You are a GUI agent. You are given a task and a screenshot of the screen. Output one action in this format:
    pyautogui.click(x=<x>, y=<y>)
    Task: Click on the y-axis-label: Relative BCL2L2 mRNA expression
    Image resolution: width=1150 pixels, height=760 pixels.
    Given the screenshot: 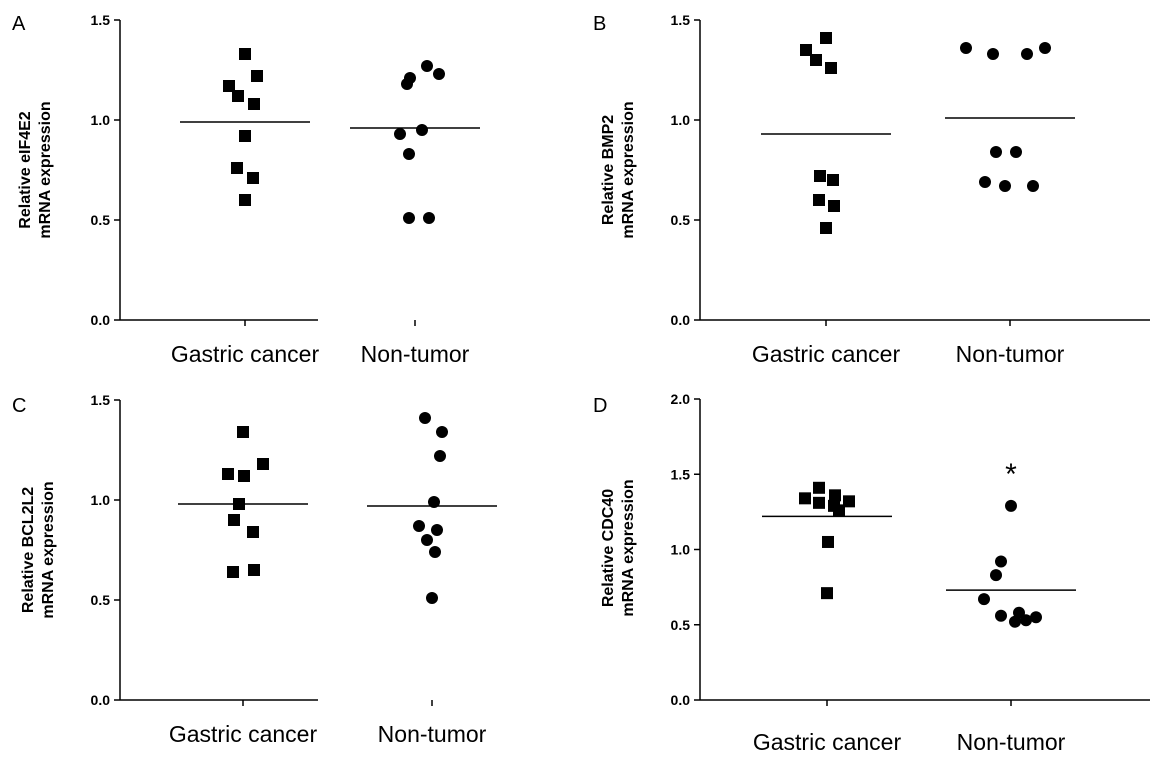 What is the action you would take?
    pyautogui.click(x=38, y=549)
    